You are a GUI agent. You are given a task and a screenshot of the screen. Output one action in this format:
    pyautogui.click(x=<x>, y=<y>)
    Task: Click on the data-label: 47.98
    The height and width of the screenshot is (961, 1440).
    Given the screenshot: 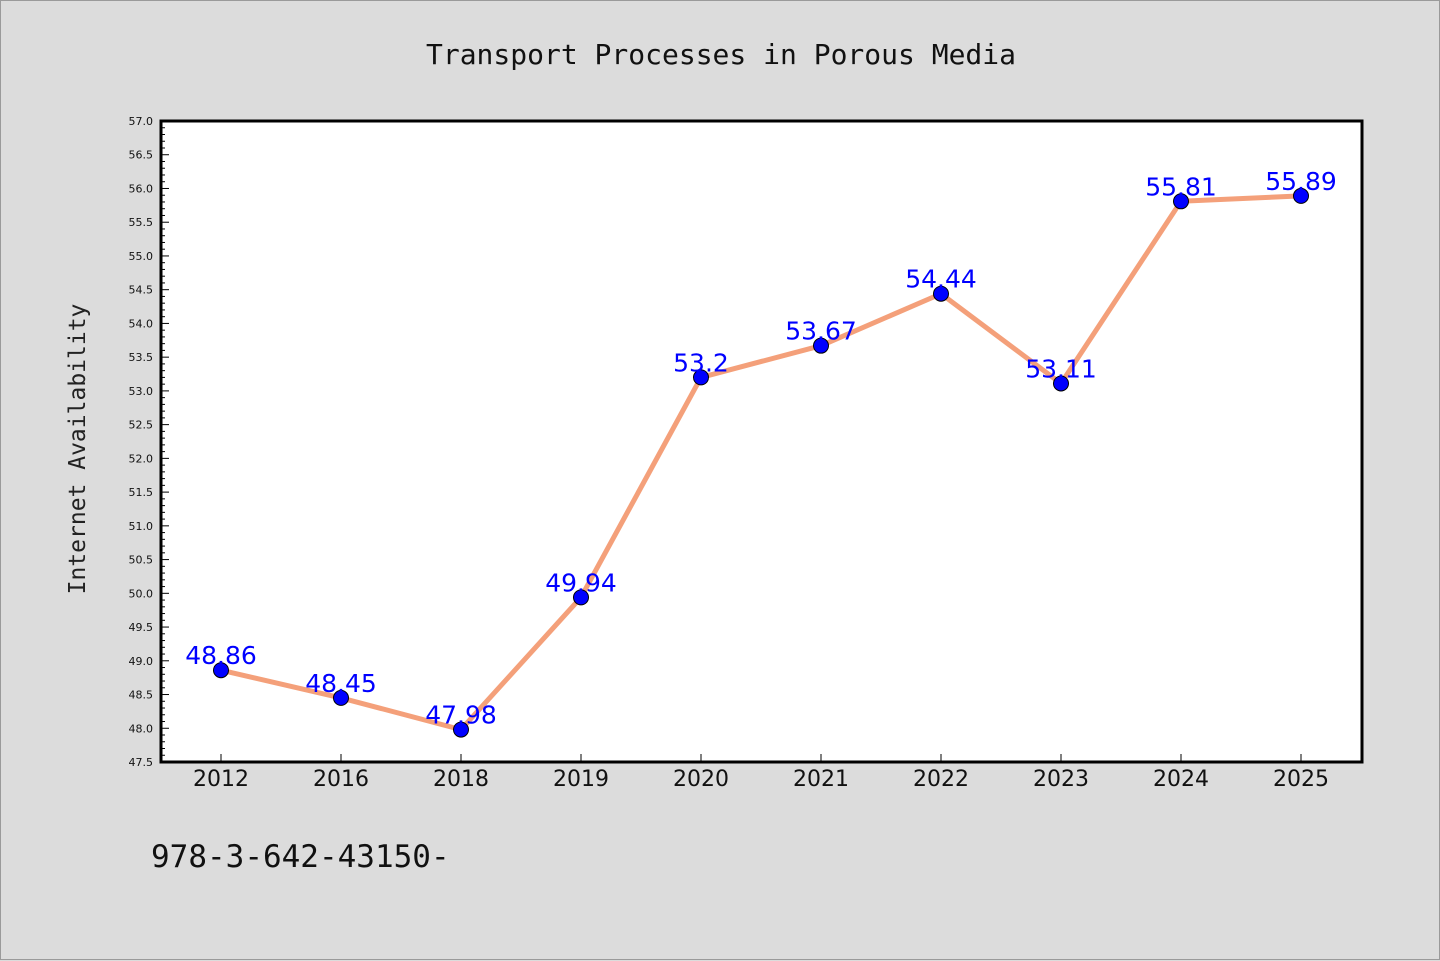 What is the action you would take?
    pyautogui.click(x=461, y=715)
    